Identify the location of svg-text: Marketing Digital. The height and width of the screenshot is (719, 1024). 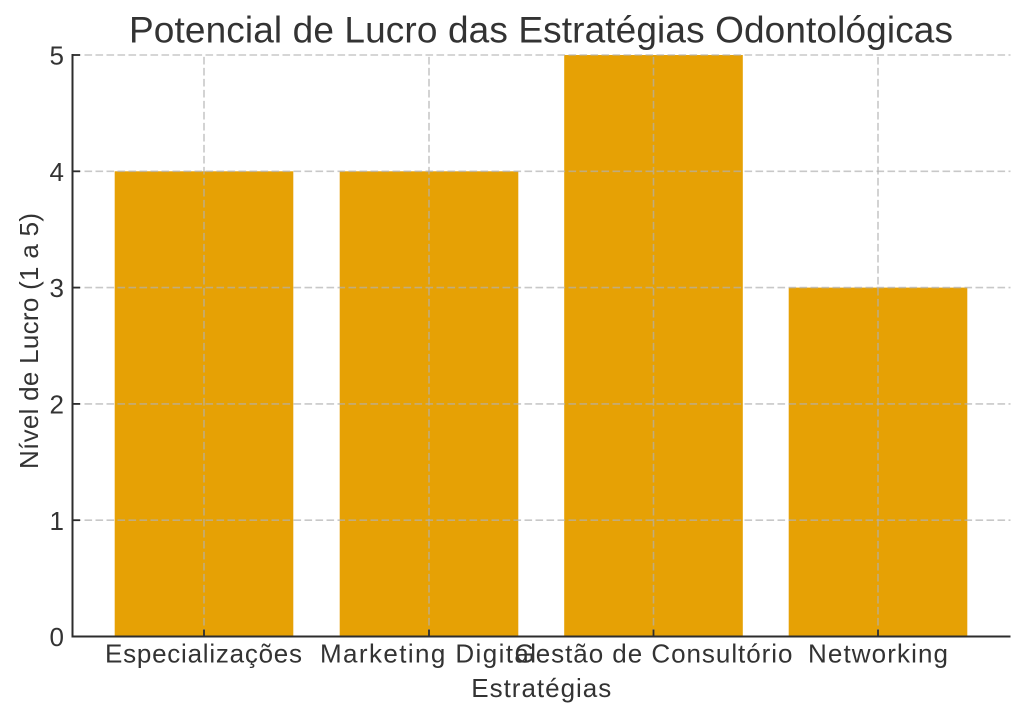
(428, 653).